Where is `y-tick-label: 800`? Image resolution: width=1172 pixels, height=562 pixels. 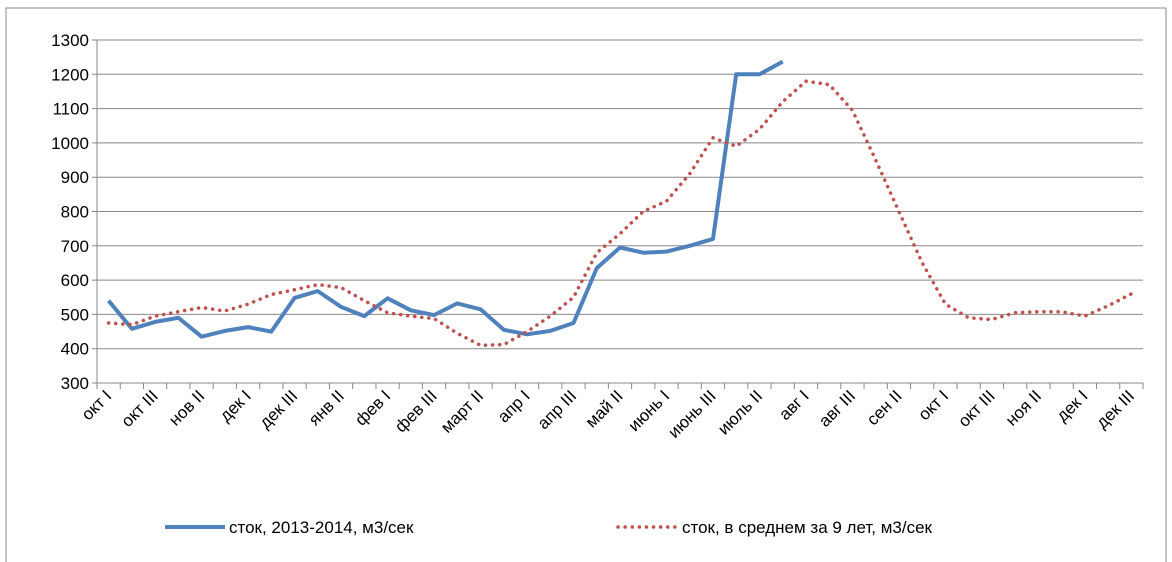
y-tick-label: 800 is located at coordinates (75, 212).